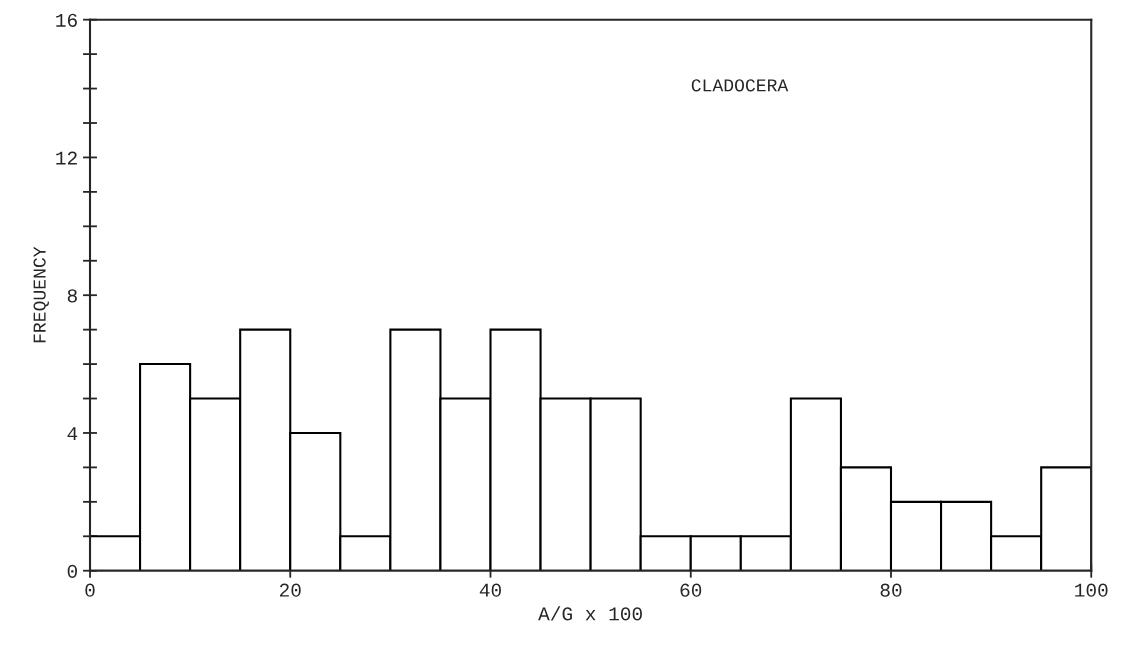 Image resolution: width=1125 pixels, height=656 pixels. What do you see at coordinates (66, 158) in the screenshot?
I see `y-tick-label: 12` at bounding box center [66, 158].